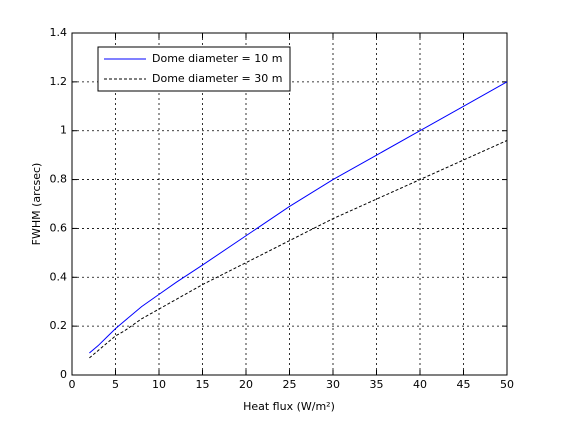  What do you see at coordinates (159, 384) in the screenshot?
I see `x-tick-label: 10` at bounding box center [159, 384].